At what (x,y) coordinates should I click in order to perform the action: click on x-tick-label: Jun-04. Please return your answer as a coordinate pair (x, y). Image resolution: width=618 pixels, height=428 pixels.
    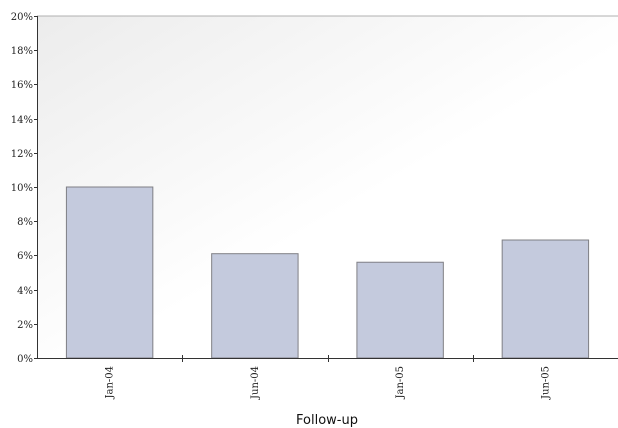
    Looking at the image, I should click on (255, 383).